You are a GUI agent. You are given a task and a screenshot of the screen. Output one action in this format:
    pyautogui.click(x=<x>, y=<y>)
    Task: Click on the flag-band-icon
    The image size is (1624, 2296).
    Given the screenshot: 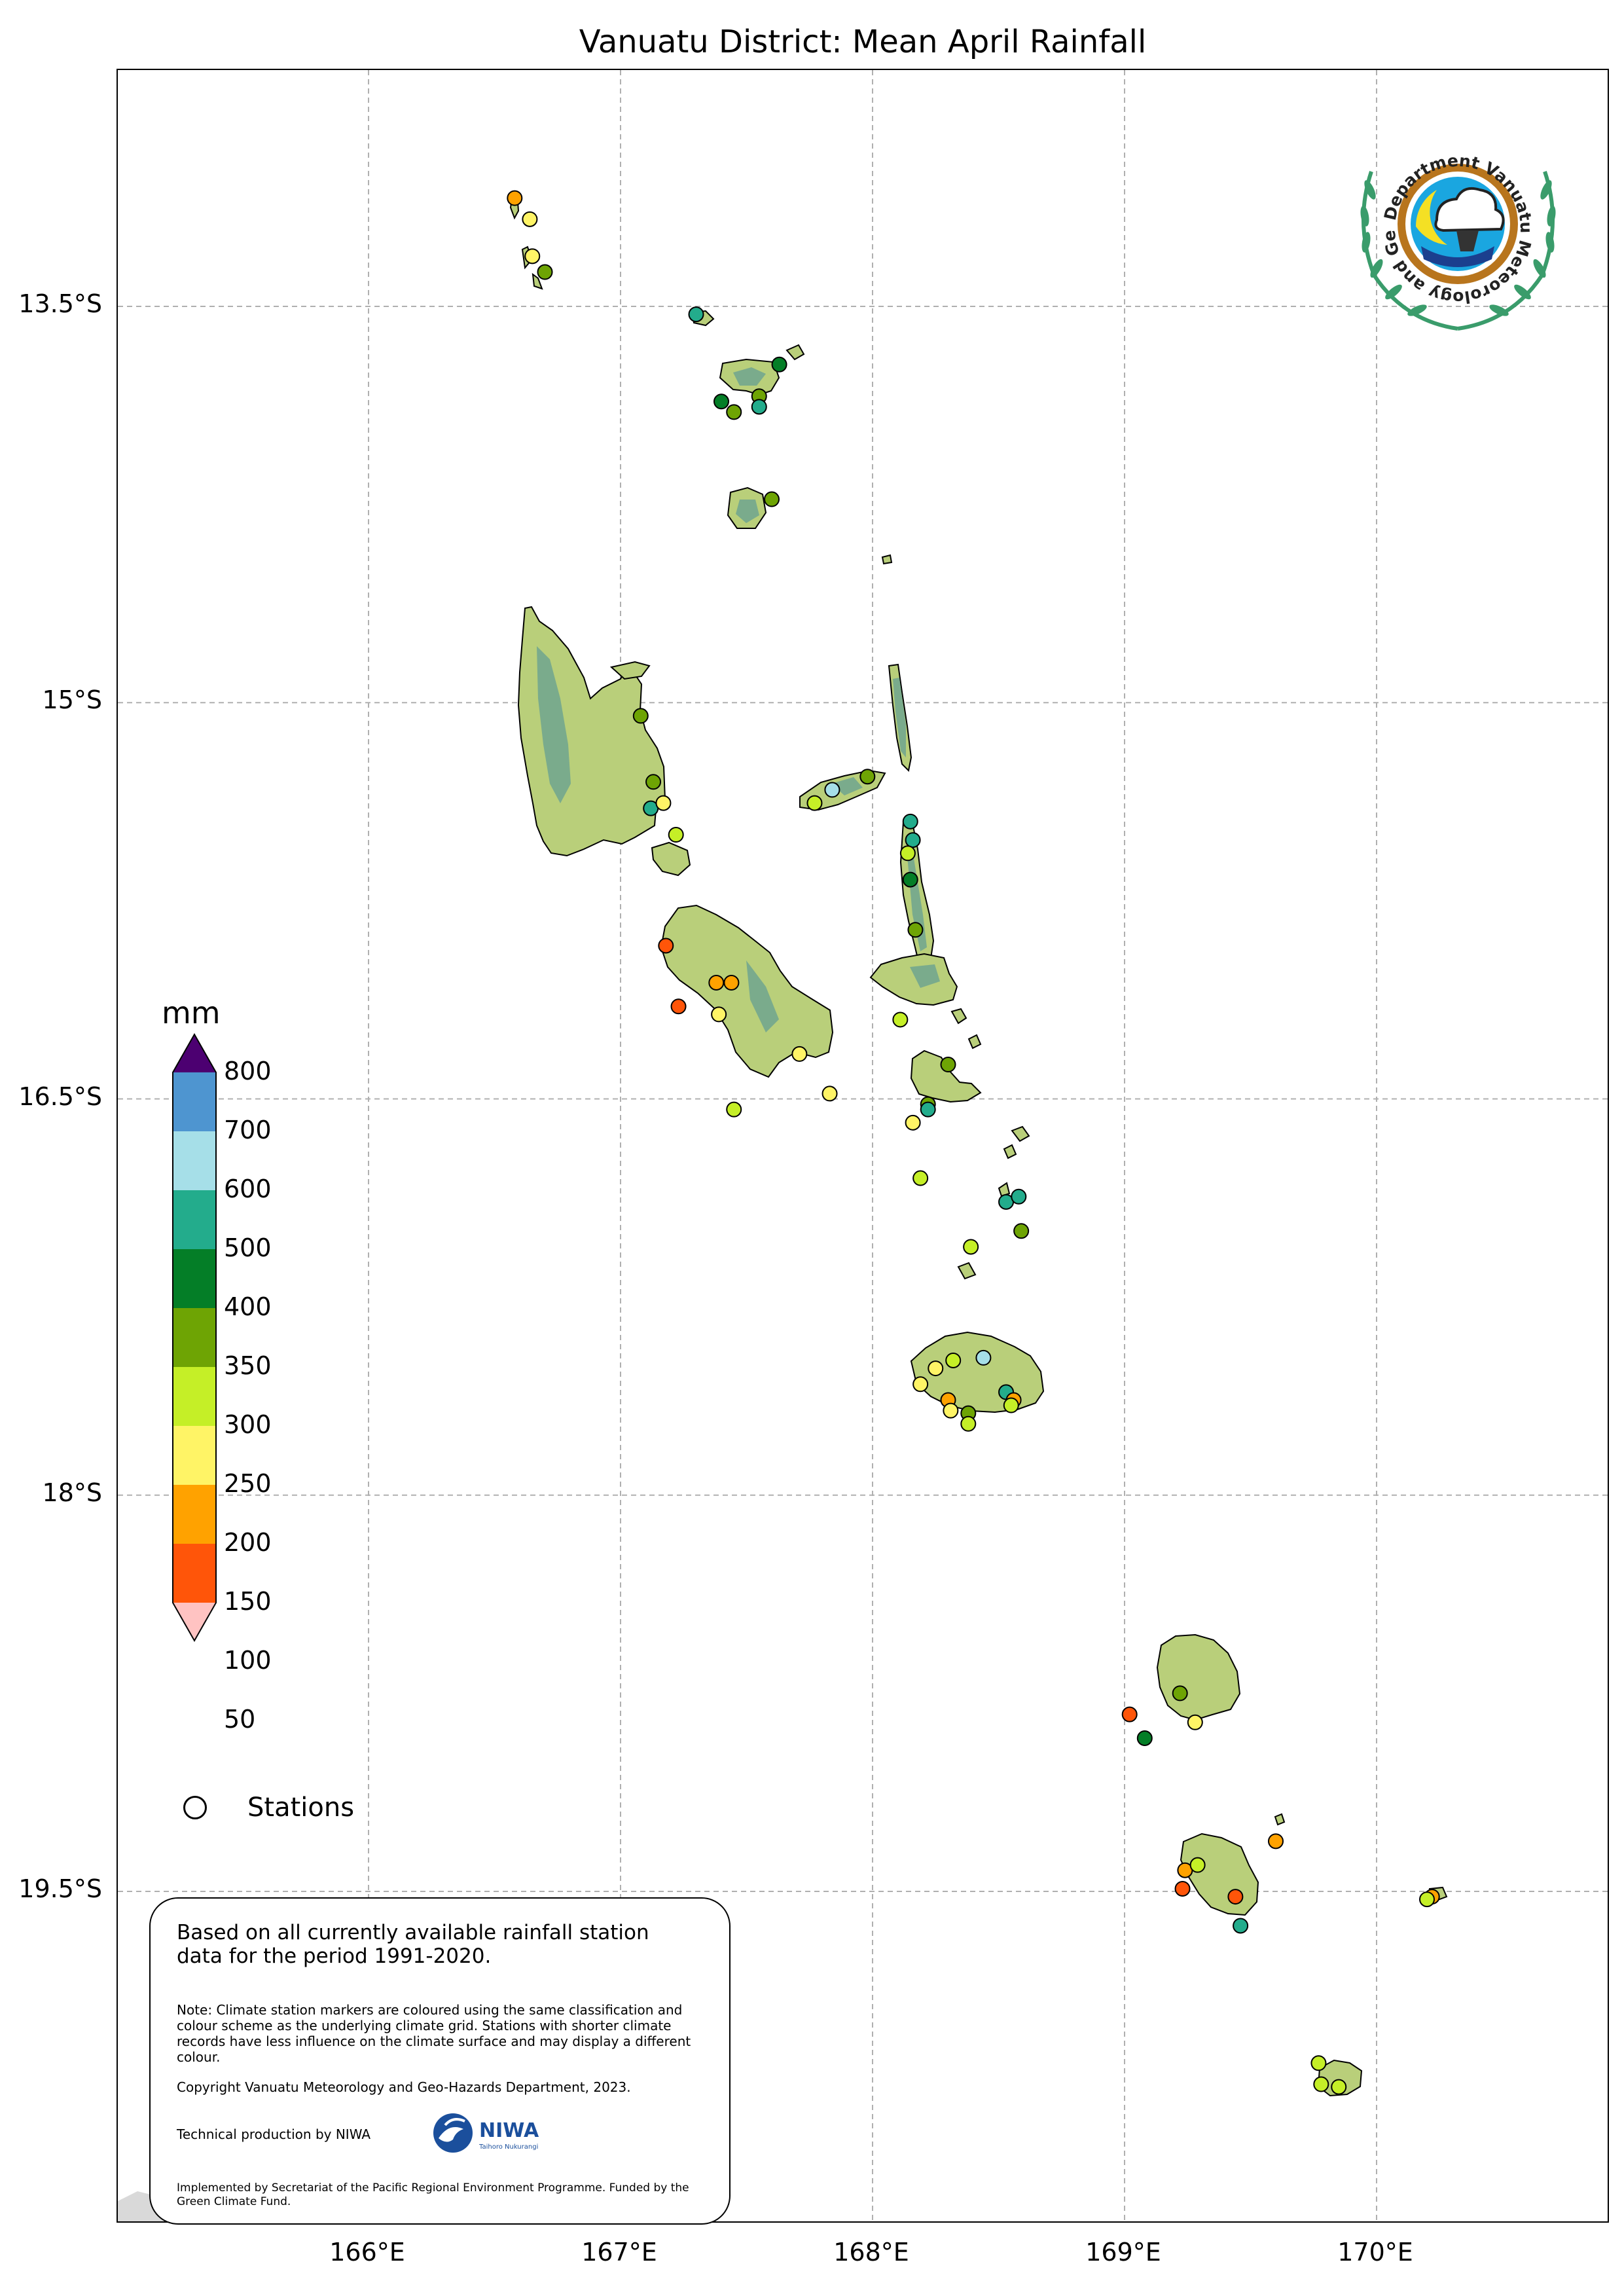 What is the action you would take?
    pyautogui.click(x=1457, y=256)
    